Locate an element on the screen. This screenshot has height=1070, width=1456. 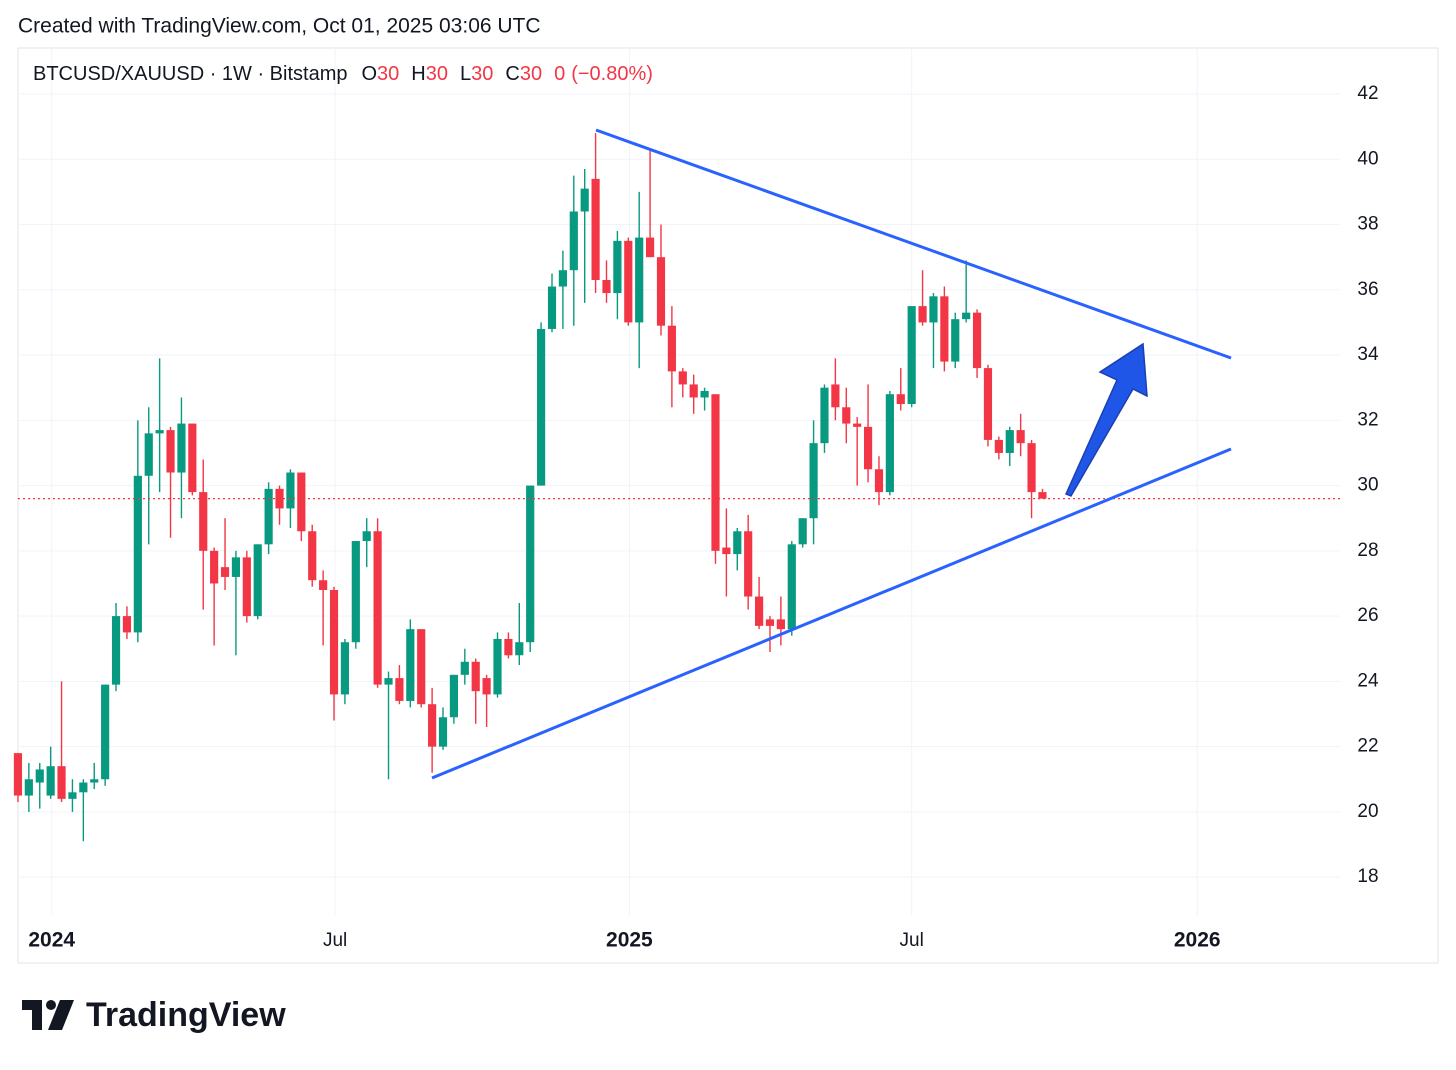
x-tick-label: 2024 is located at coordinates (51, 940).